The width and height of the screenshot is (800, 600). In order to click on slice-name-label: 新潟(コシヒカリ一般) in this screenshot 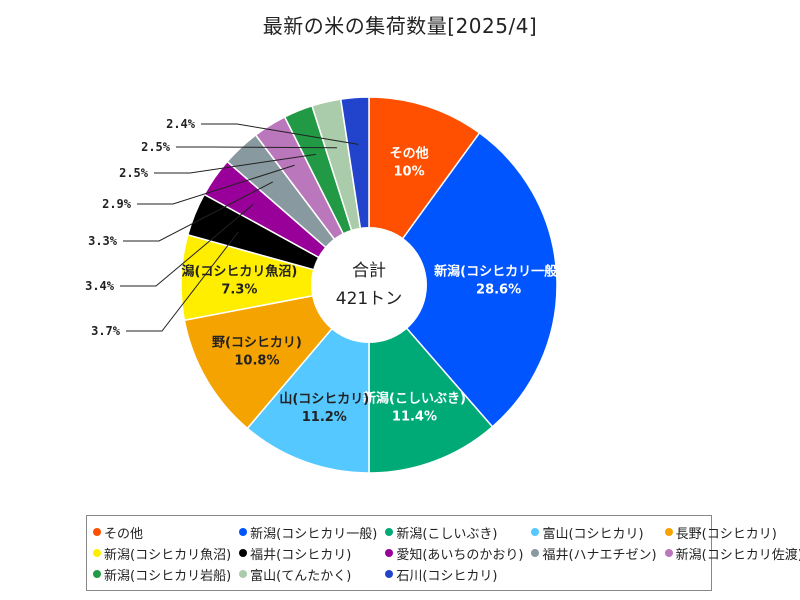, I will do `click(498, 271)`.